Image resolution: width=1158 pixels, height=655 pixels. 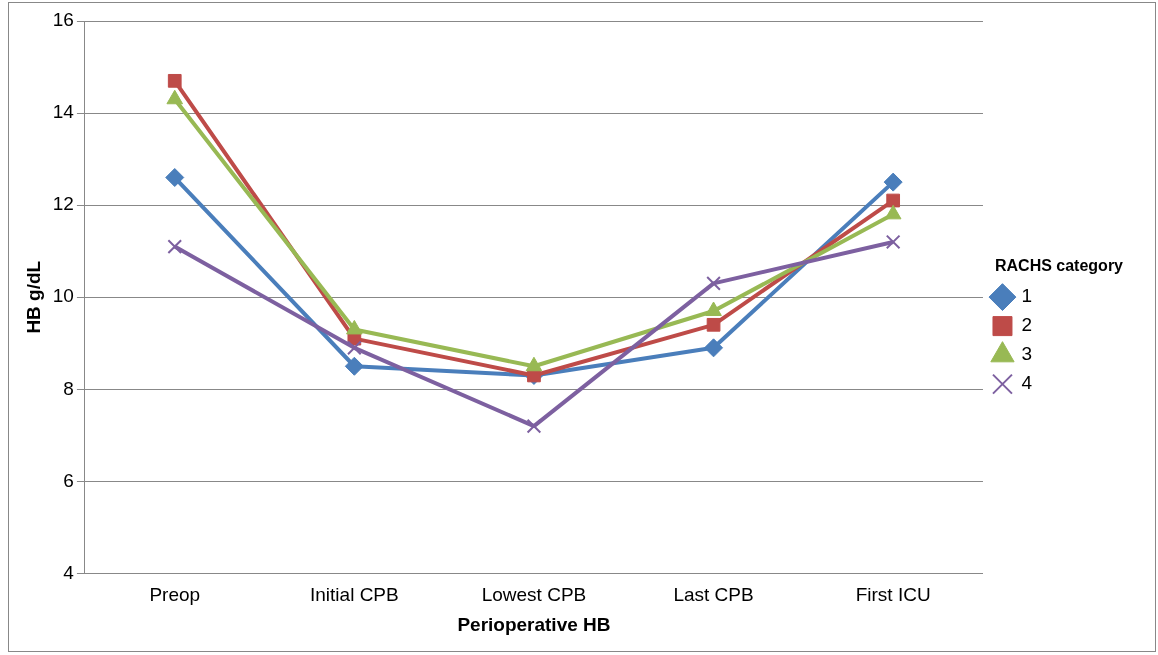 I want to click on x-tick-label: Initial CPB, so click(x=354, y=595).